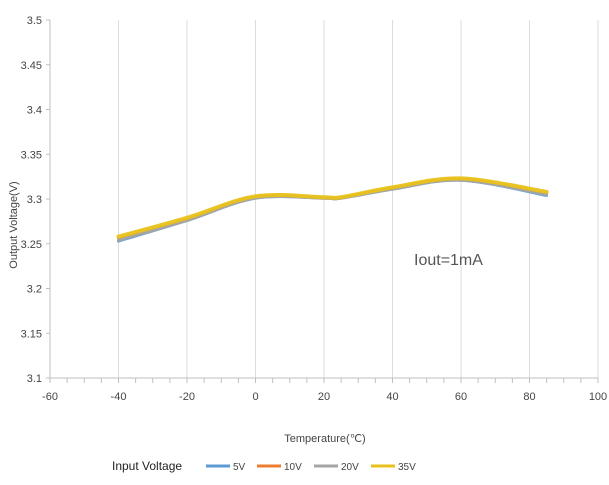  Describe the element at coordinates (293, 467) in the screenshot. I see `legend-label-10V: 10V` at that location.